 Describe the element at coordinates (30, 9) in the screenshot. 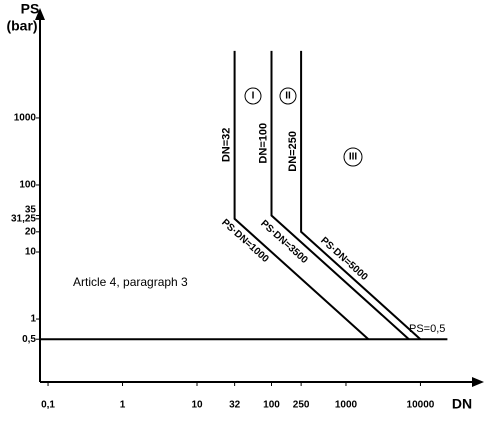

I see `y-label: PS` at that location.